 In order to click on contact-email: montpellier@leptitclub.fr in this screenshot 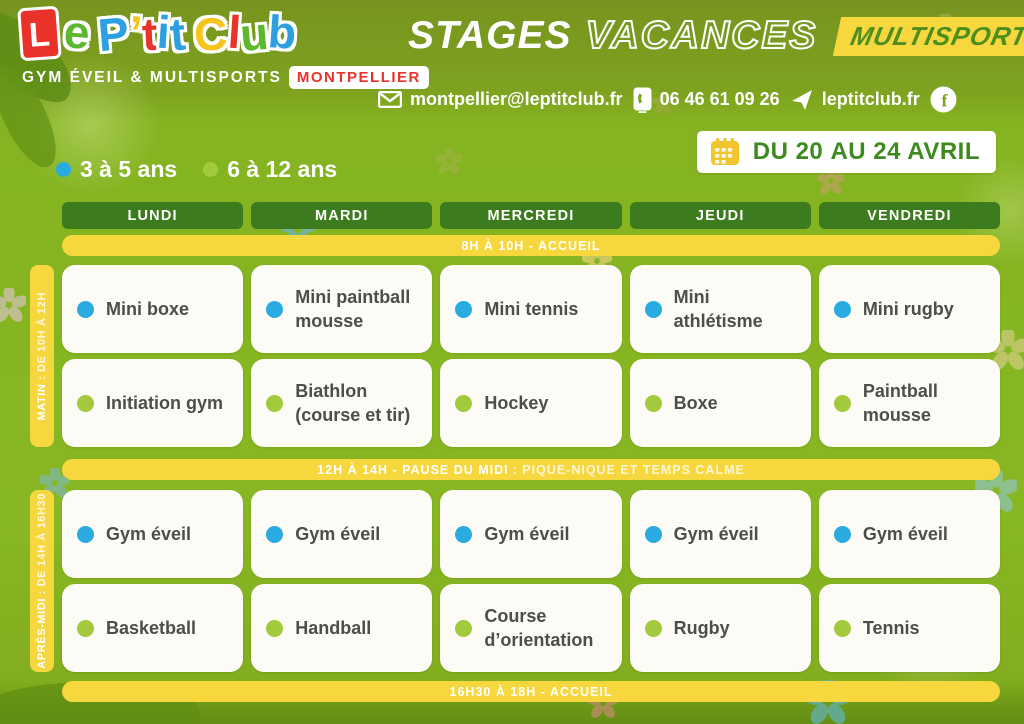, I will do `click(500, 99)`.